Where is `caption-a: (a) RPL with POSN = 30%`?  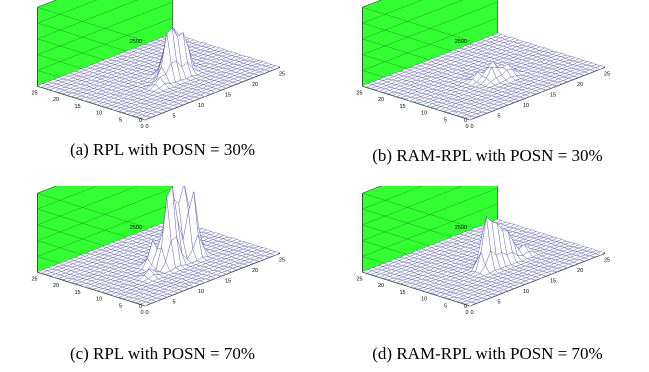 caption-a: (a) RPL with POSN = 30% is located at coordinates (162, 149).